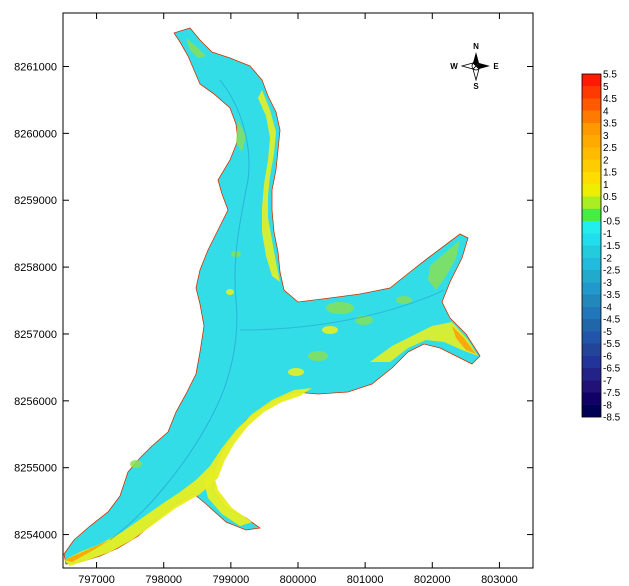  What do you see at coordinates (610, 99) in the screenshot?
I see `legend-label: 4.5` at bounding box center [610, 99].